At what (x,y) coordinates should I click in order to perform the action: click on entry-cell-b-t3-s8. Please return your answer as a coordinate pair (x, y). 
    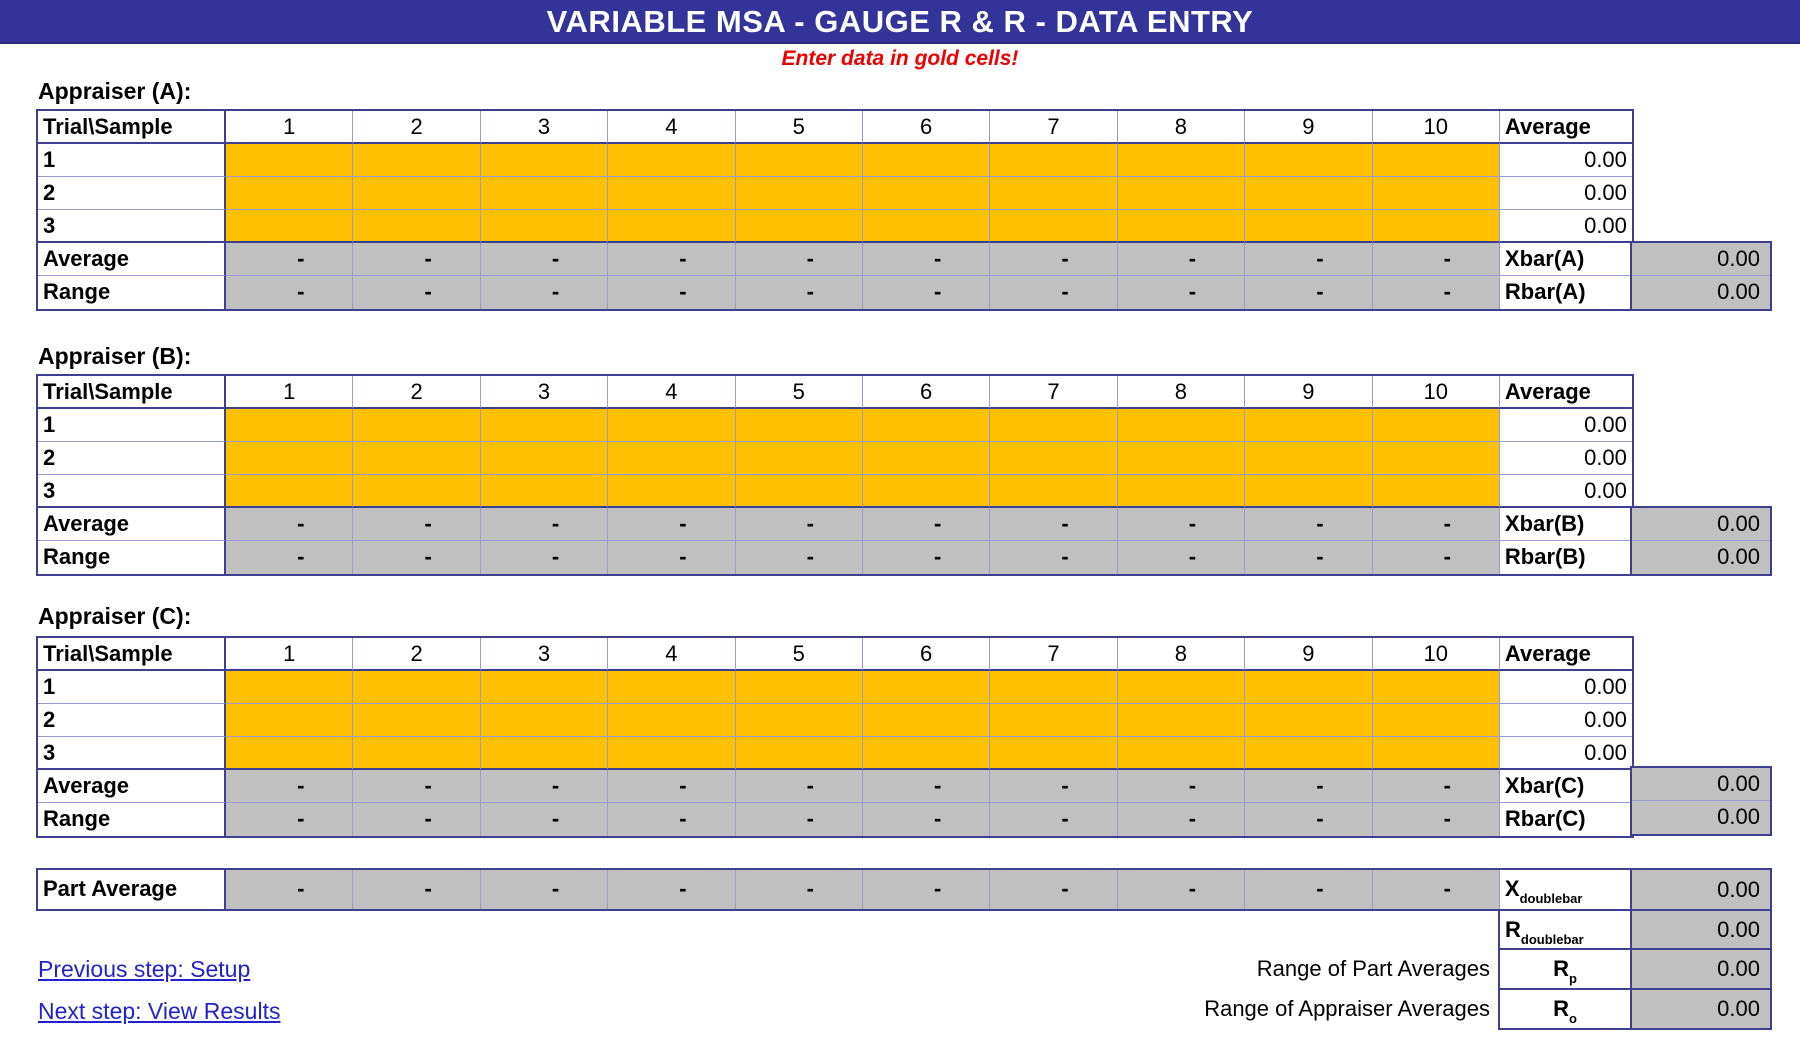
    Looking at the image, I should click on (1181, 491).